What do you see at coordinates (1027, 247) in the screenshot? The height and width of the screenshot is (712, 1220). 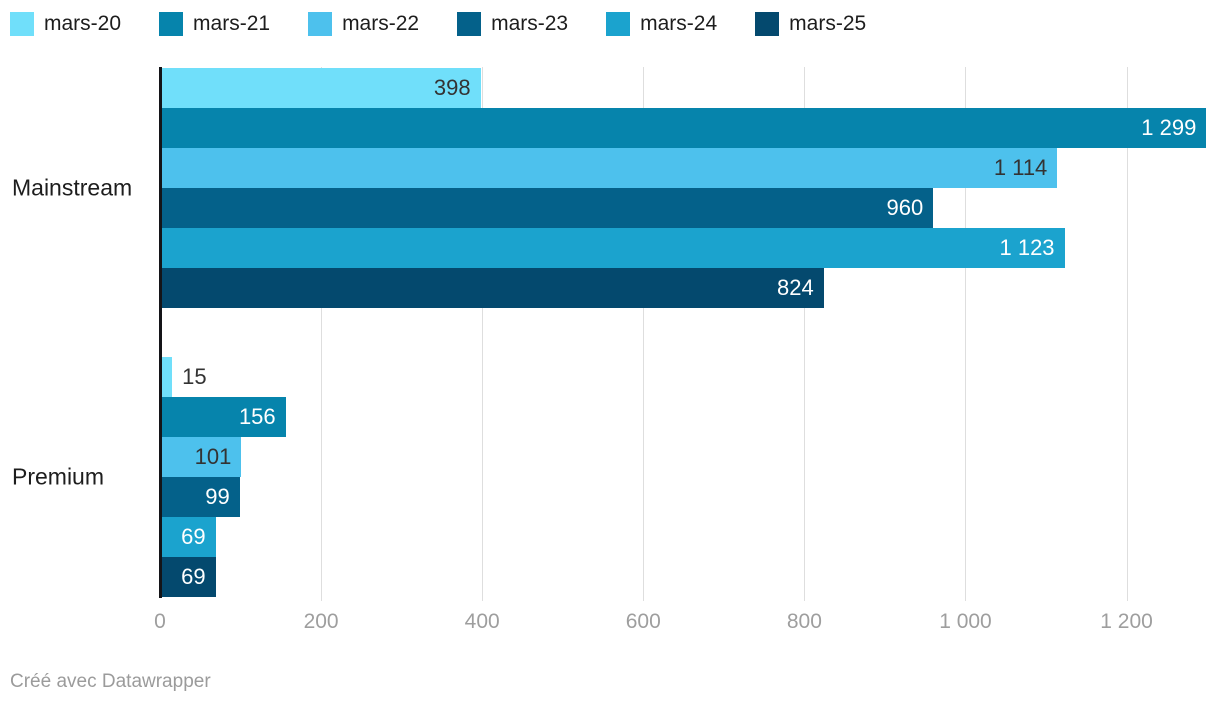 I see `bar-value-label: 1 123` at bounding box center [1027, 247].